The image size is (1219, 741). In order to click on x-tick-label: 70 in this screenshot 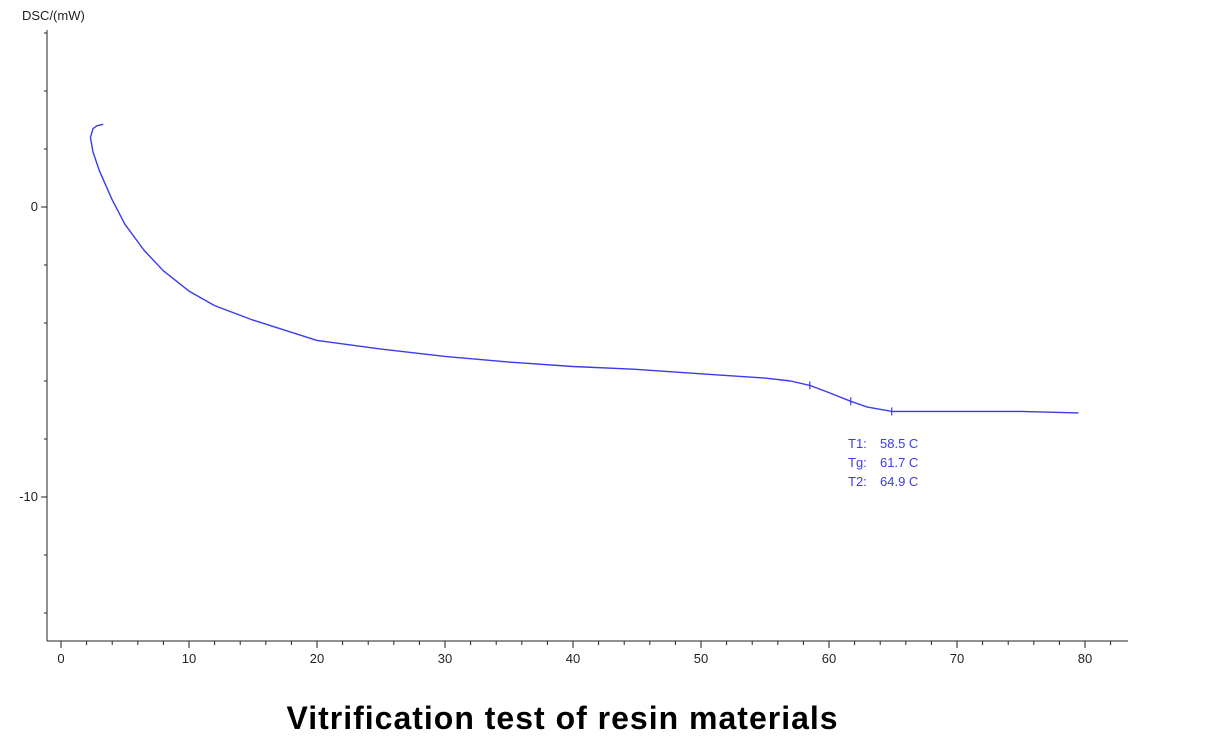, I will do `click(957, 658)`.